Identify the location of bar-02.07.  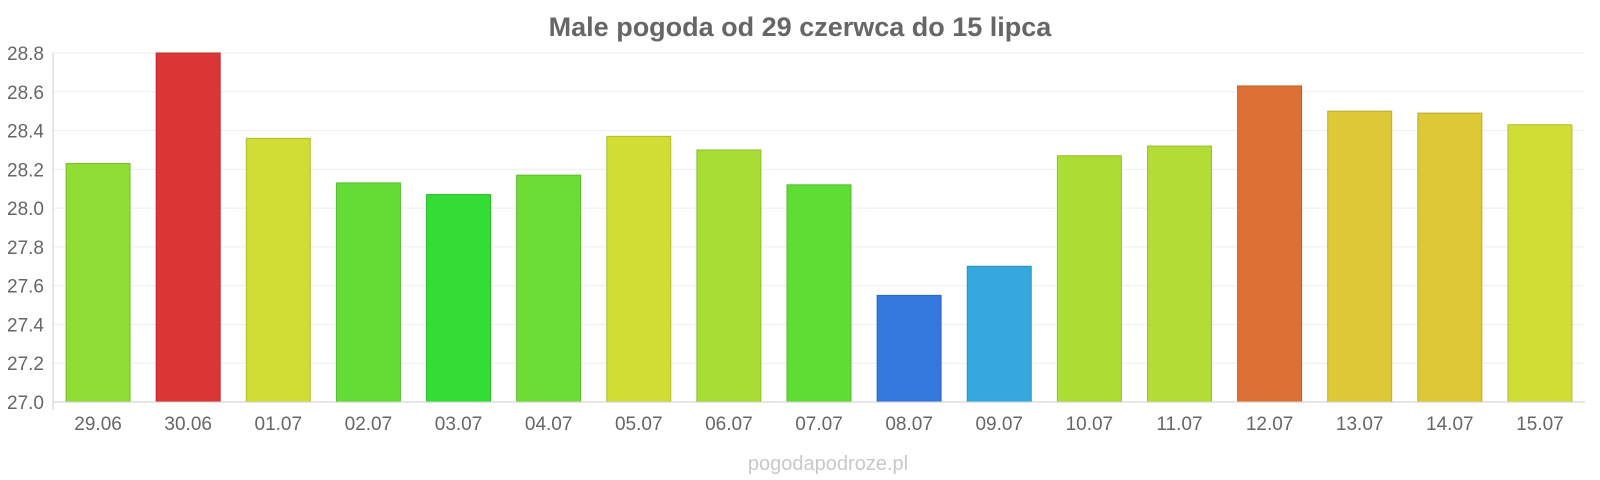
(368, 292).